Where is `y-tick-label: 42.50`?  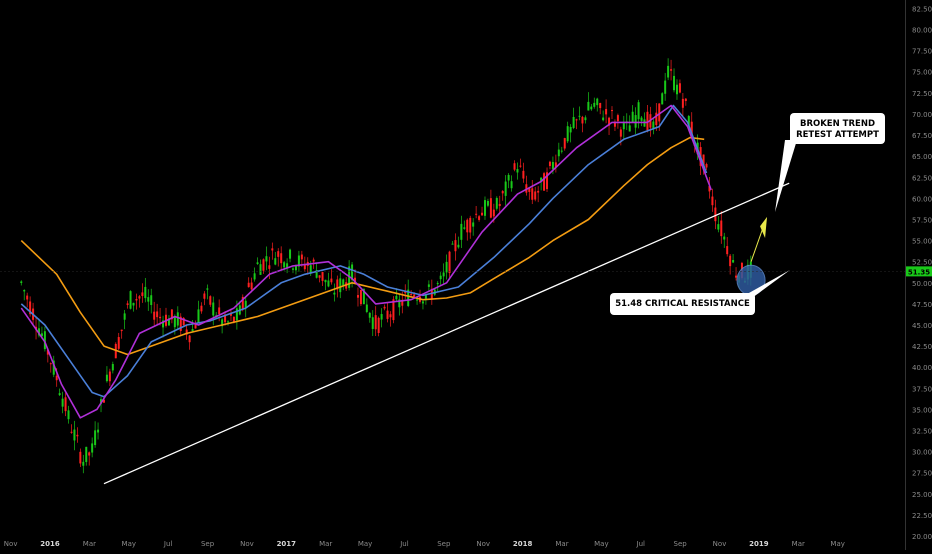
y-tick-label: 42.50 is located at coordinates (922, 347).